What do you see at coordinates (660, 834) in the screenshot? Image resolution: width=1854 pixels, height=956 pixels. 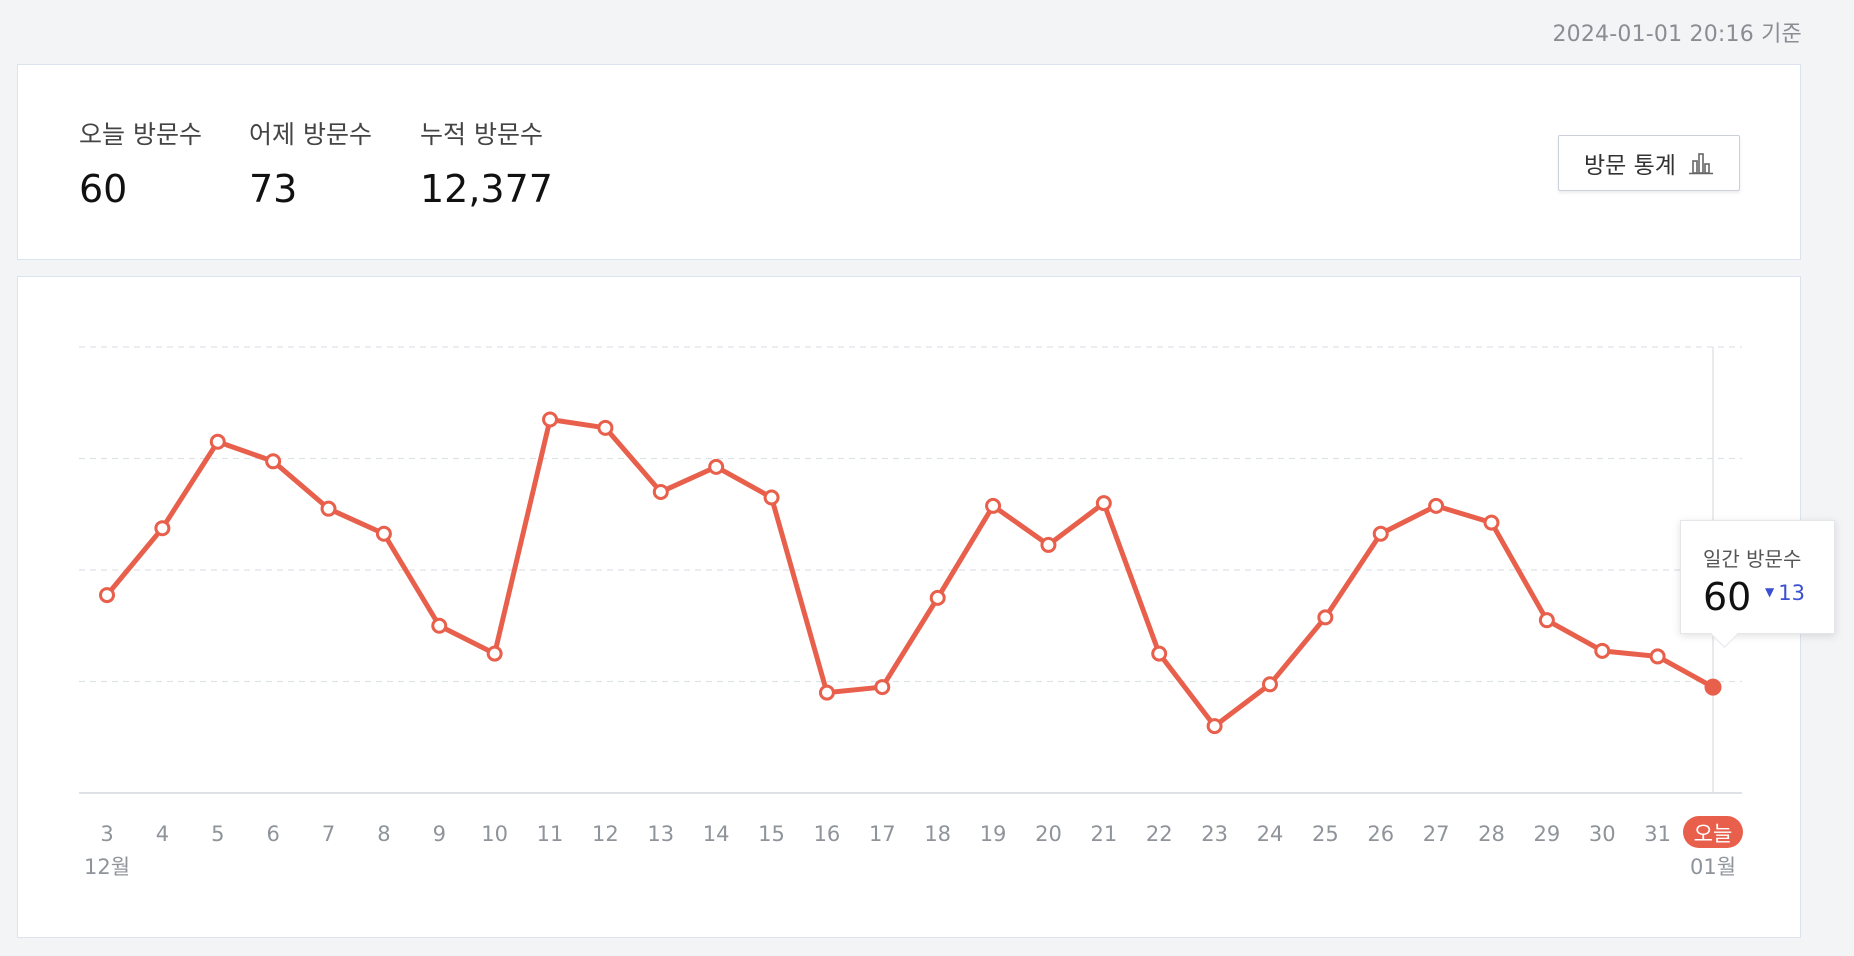 I see `x-tick-label: 13` at bounding box center [660, 834].